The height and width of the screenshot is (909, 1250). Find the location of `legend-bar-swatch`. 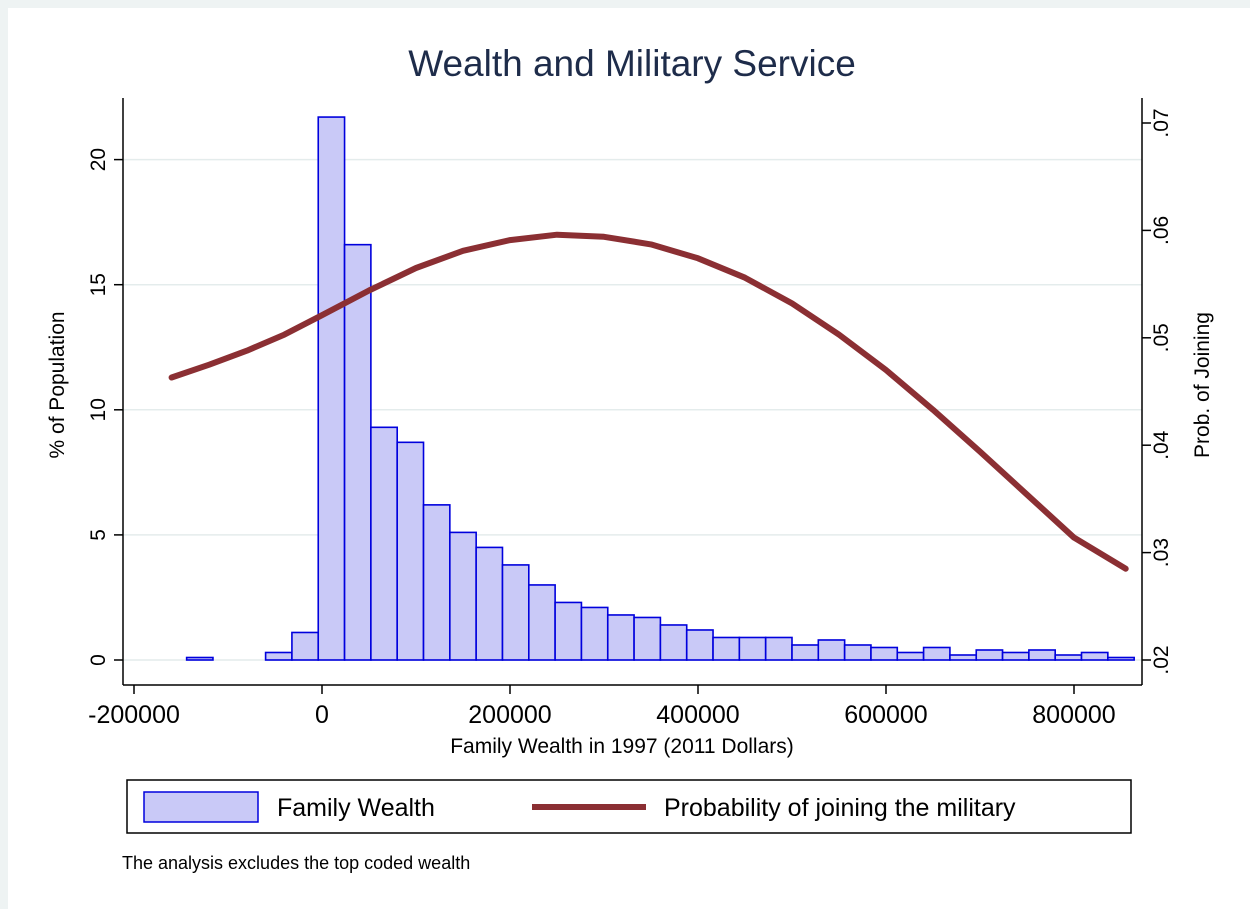

legend-bar-swatch is located at coordinates (201, 807).